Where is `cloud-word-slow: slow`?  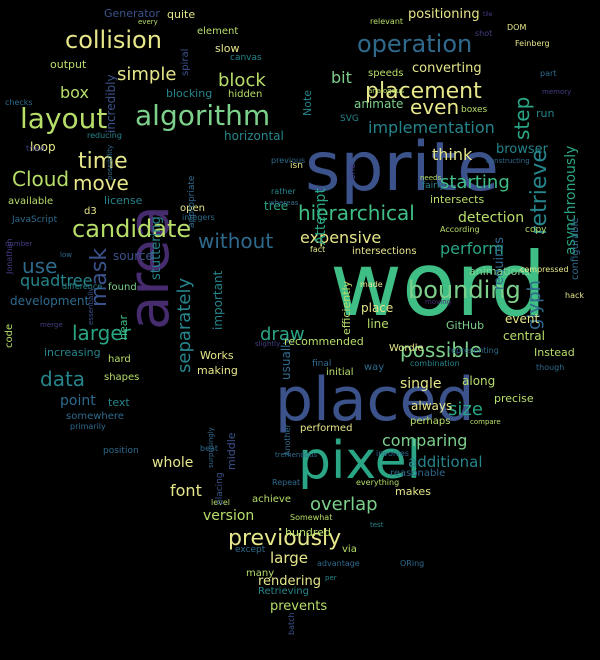 cloud-word-slow: slow is located at coordinates (227, 48).